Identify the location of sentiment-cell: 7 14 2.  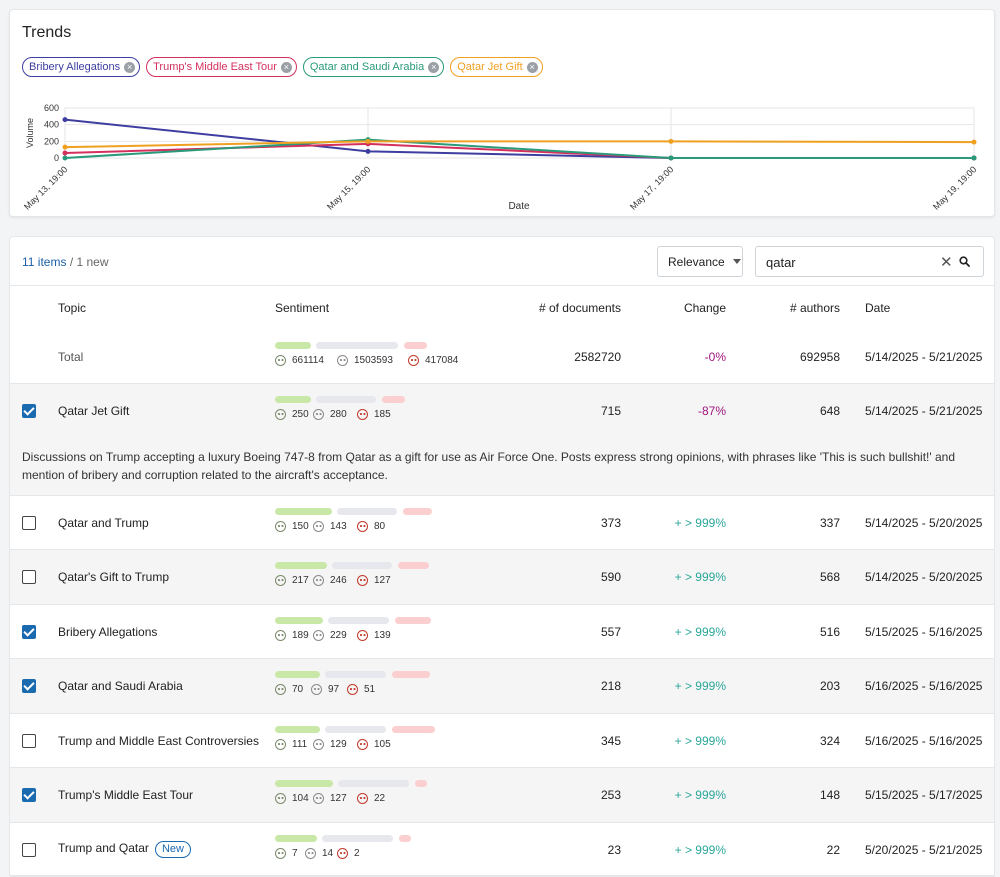
(355, 848).